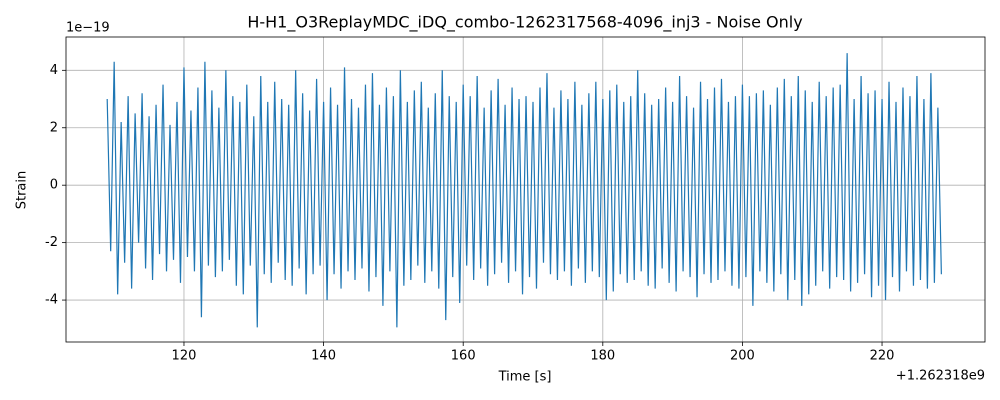 The image size is (1000, 400). What do you see at coordinates (940, 376) in the screenshot?
I see `x-offset-label: +1.262318e9` at bounding box center [940, 376].